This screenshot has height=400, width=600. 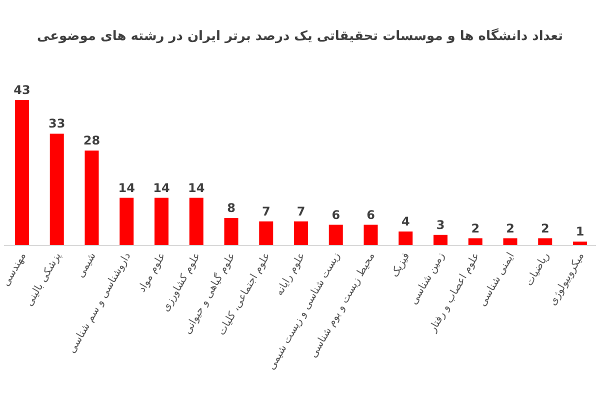 I want to click on x-tick-label: شیمی, so click(x=86, y=265).